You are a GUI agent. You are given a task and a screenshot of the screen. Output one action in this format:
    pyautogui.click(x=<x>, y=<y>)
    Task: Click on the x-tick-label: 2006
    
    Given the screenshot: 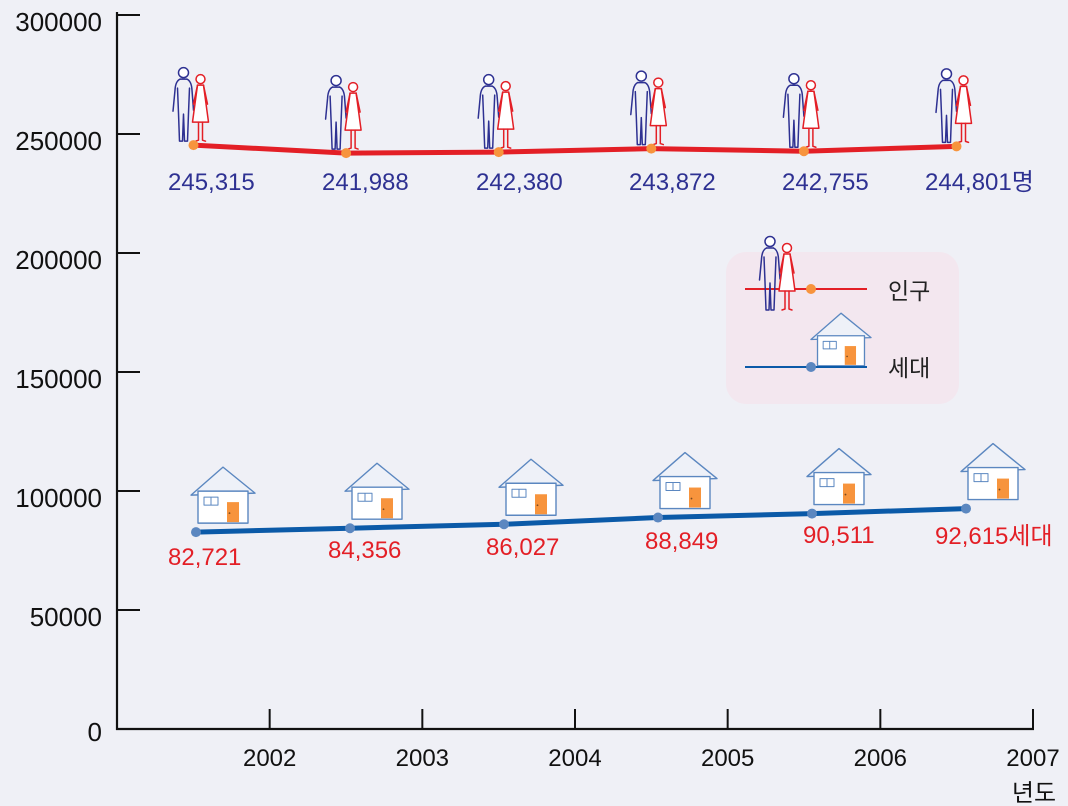 What is the action you would take?
    pyautogui.click(x=880, y=758)
    